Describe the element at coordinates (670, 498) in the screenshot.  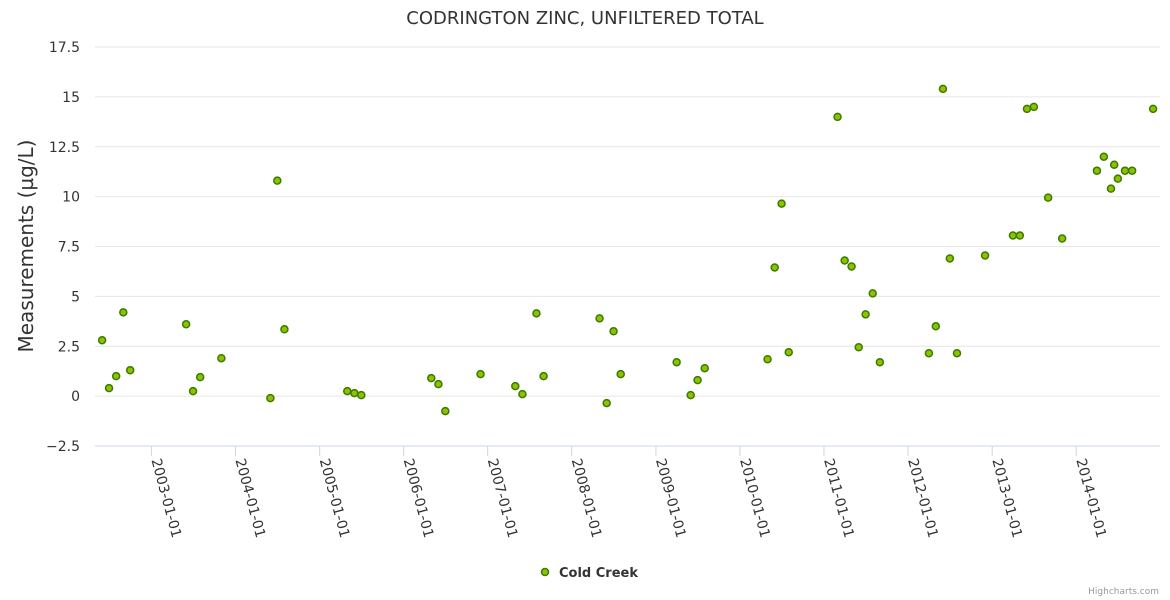
I see `x-tick-label: 2009-01-01` at that location.